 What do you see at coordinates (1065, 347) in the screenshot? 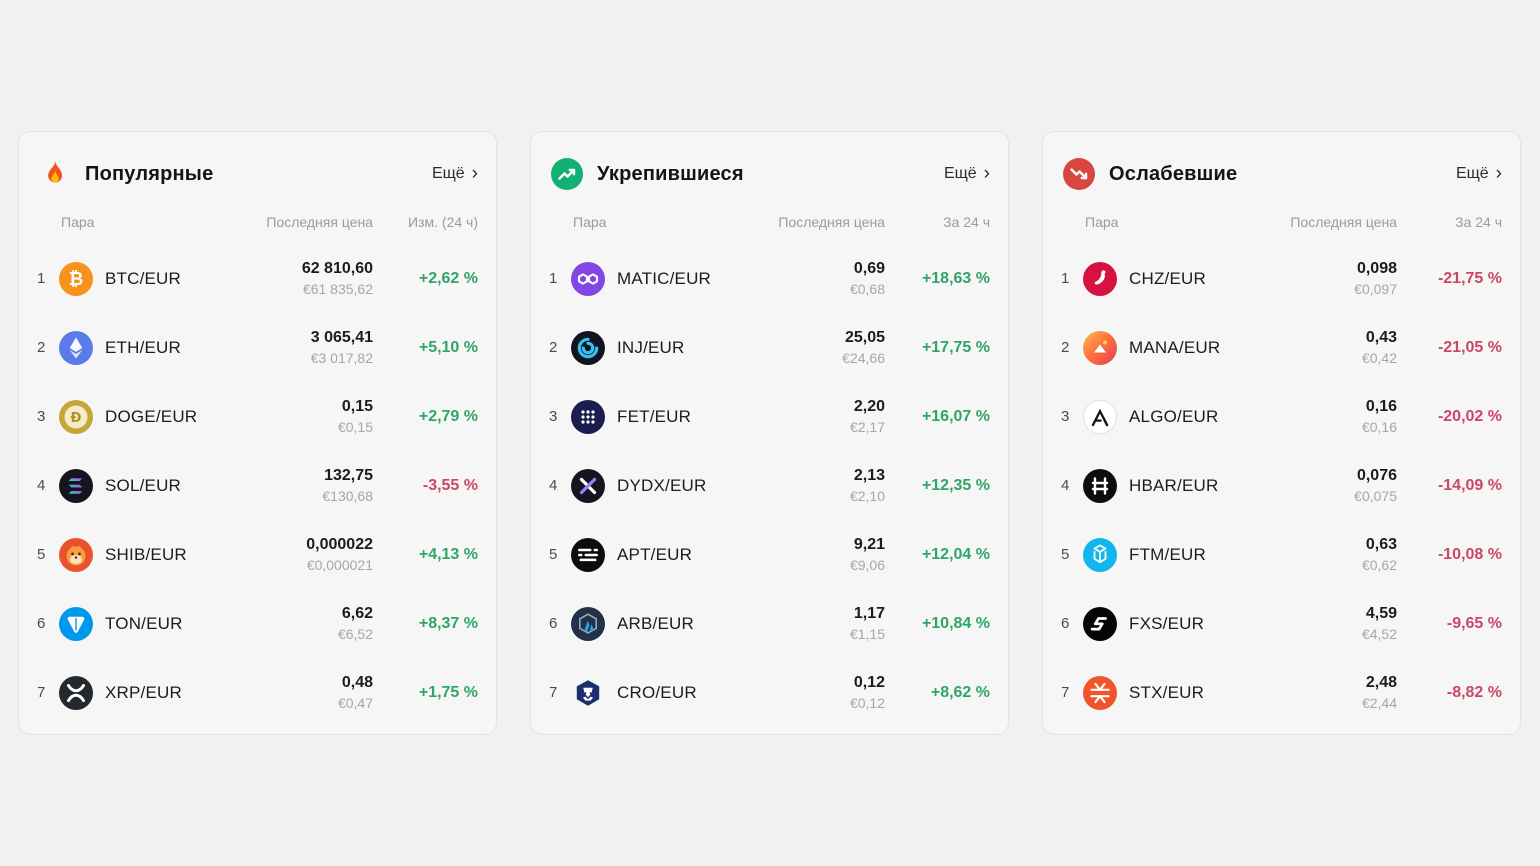
I see `rank: 2` at bounding box center [1065, 347].